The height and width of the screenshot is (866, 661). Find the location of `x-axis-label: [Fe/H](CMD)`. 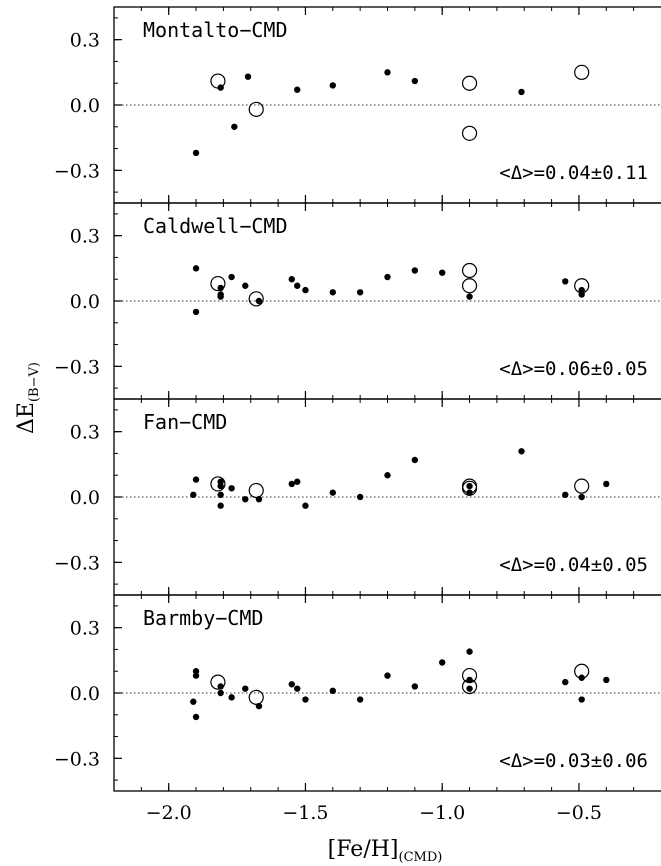

x-axis-label: [Fe/H](CMD) is located at coordinates (385, 851).